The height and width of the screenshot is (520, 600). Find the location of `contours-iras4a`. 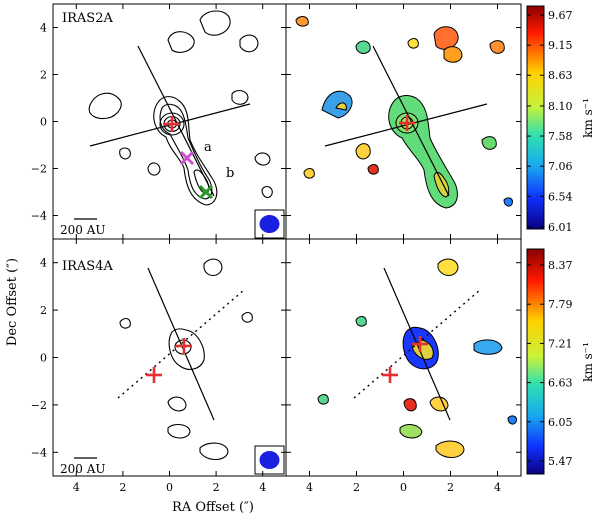

contours-iras4a is located at coordinates (186, 359).